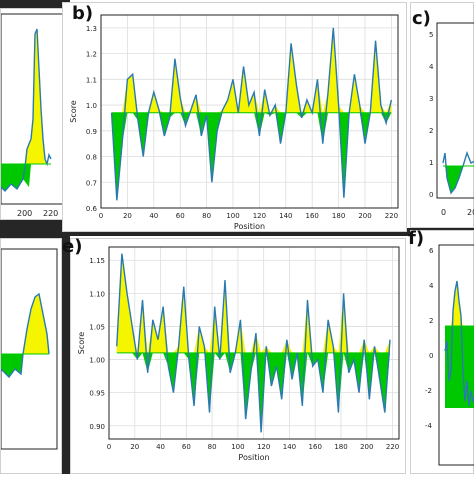  What do you see at coordinates (97, 427) in the screenshot?
I see `chart-e-ytick-0: 0.90` at bounding box center [97, 427].